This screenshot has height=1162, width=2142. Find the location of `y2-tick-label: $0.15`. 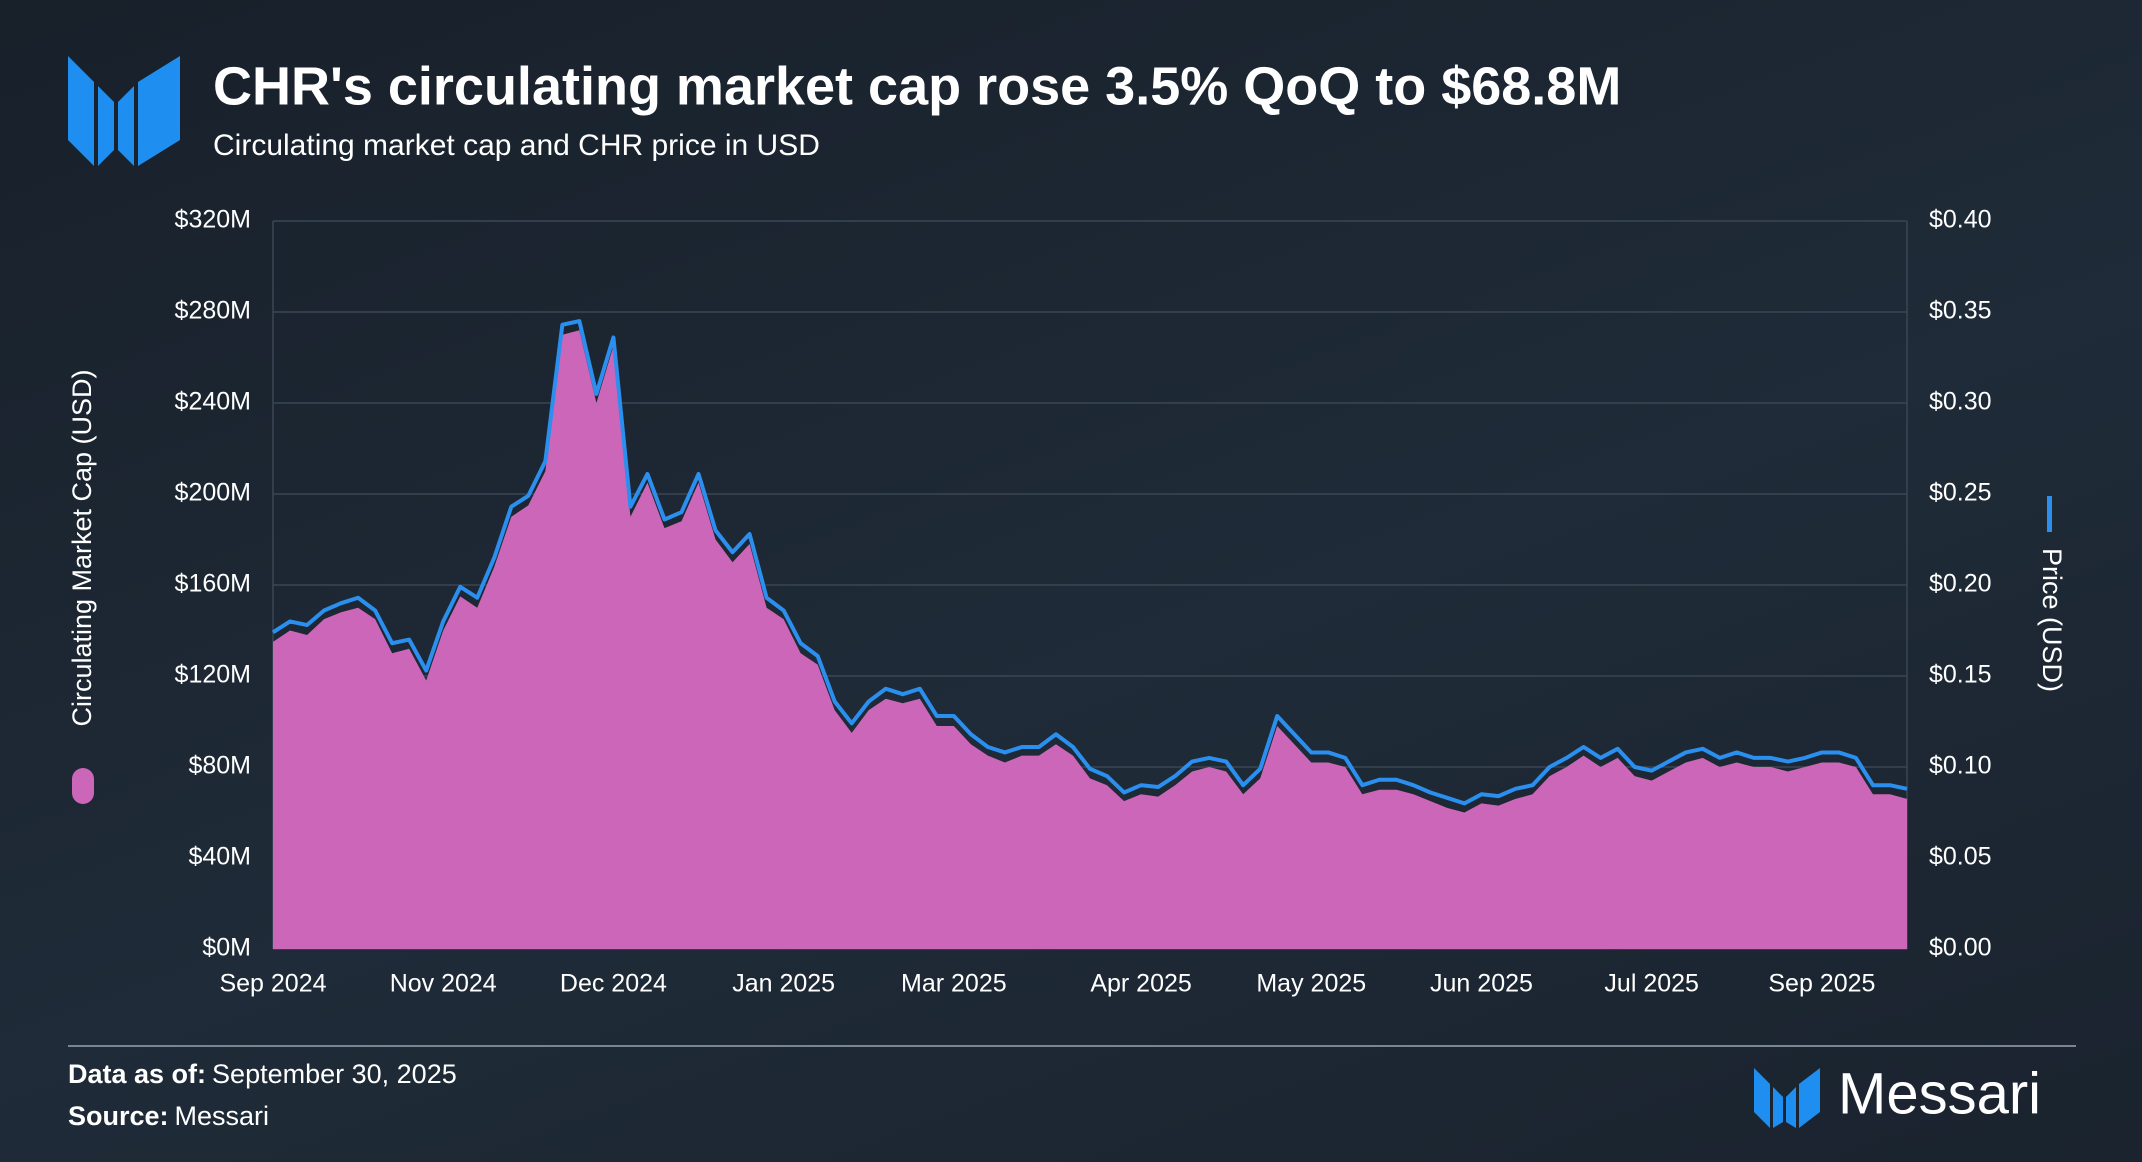

y2-tick-label: $0.15 is located at coordinates (1960, 675).